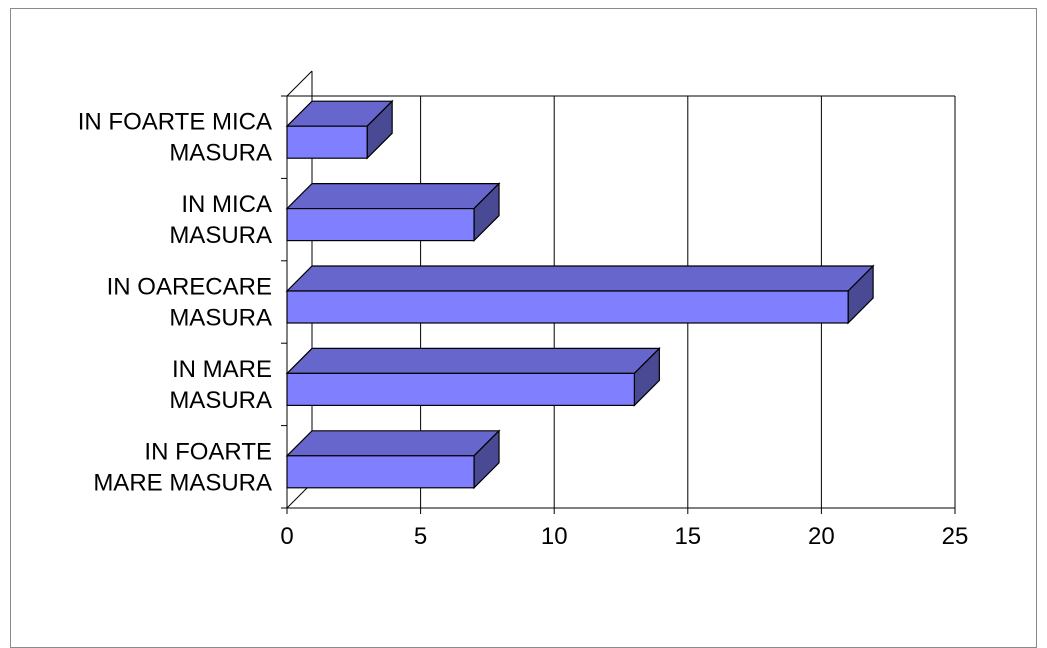 The image size is (1047, 648). What do you see at coordinates (299, 83) in the screenshot?
I see `axis-depth-top` at bounding box center [299, 83].